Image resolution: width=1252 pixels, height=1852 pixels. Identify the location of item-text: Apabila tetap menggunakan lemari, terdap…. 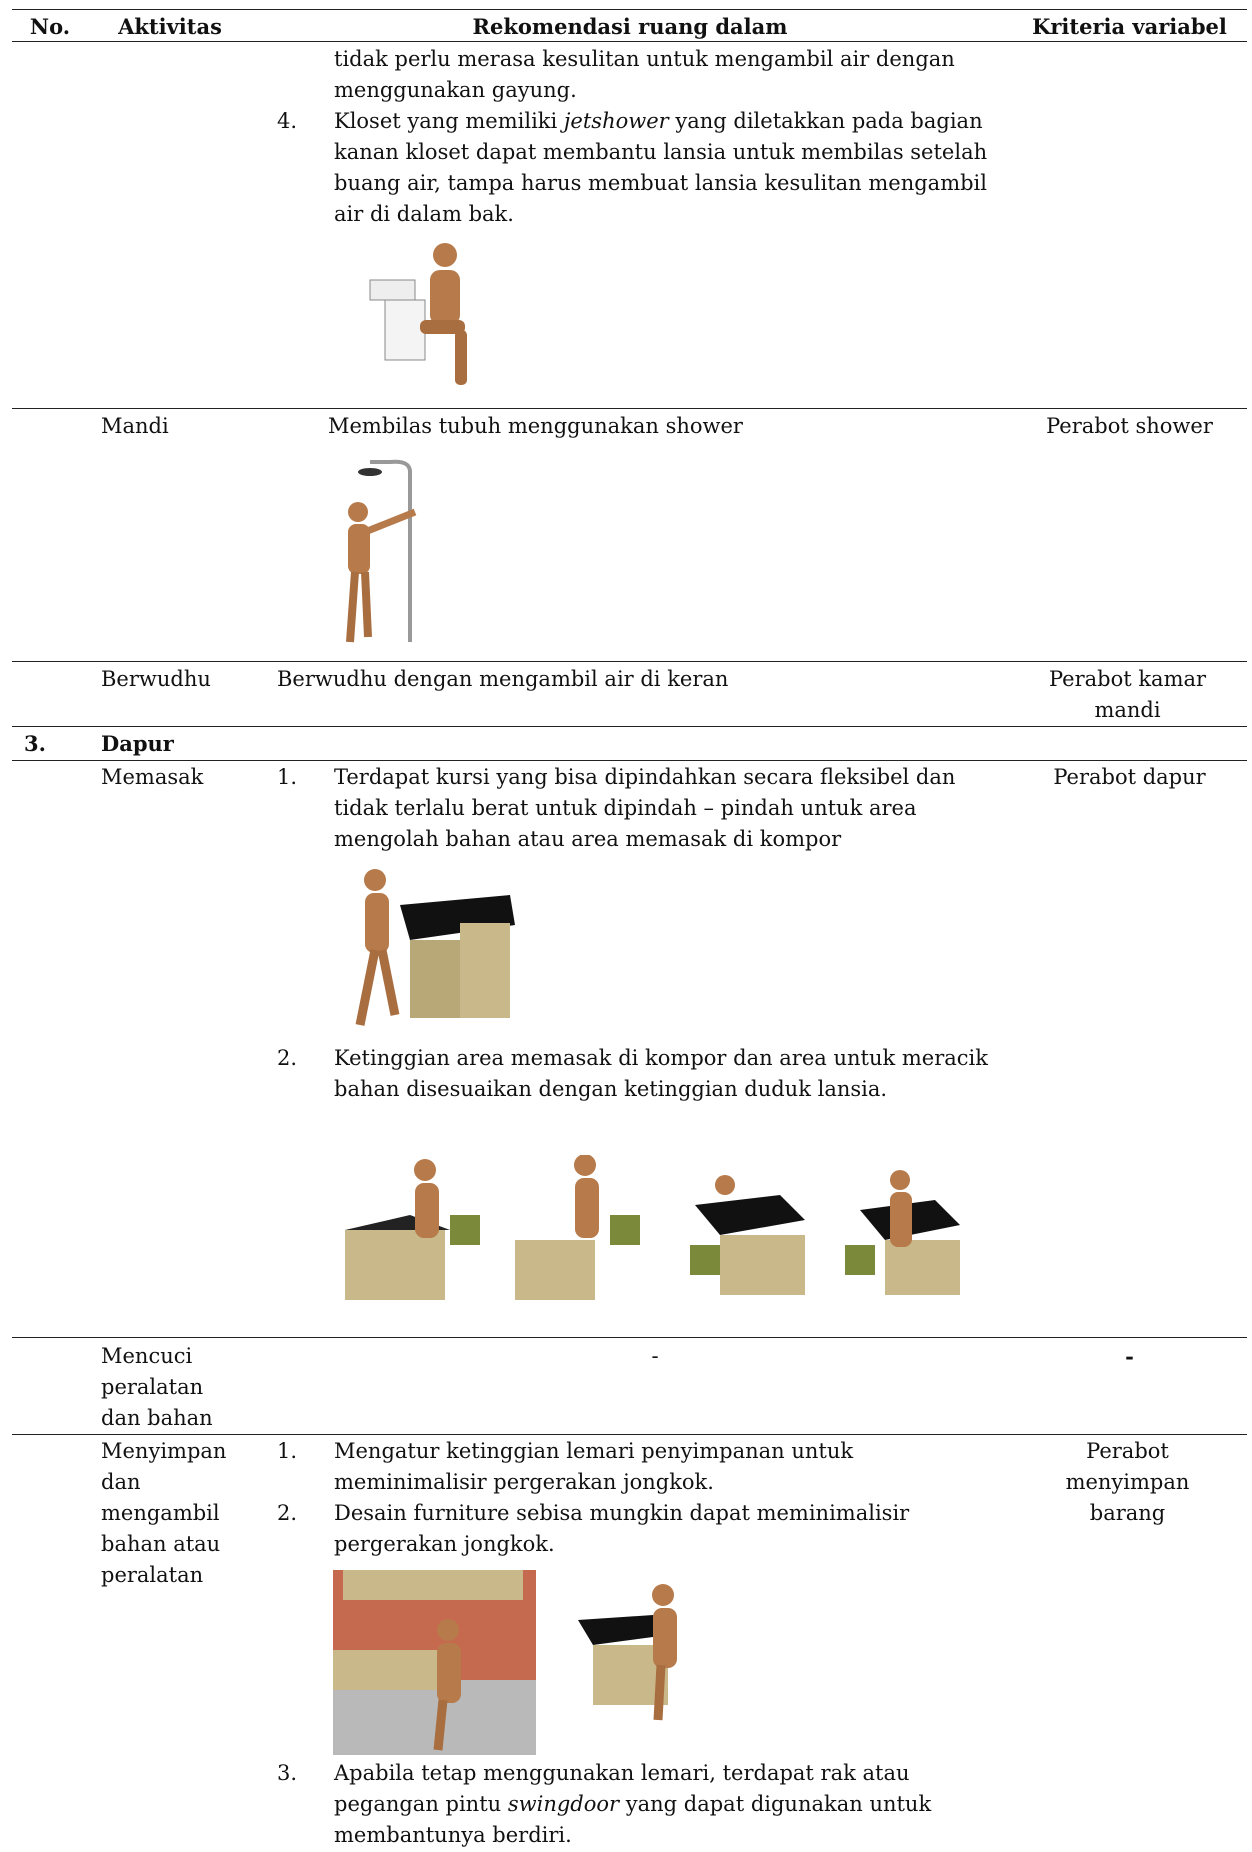
(664, 1804).